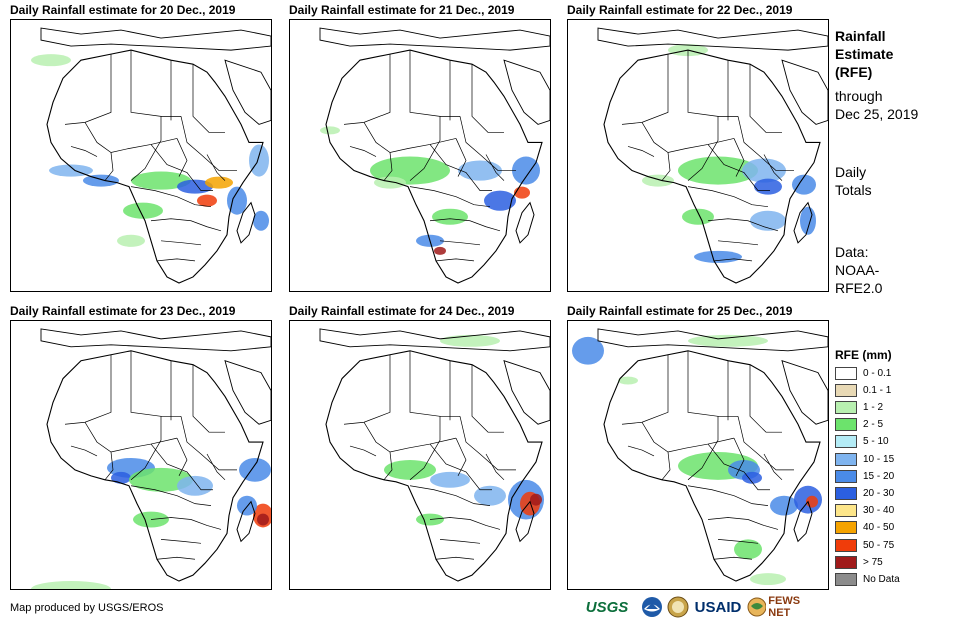 The image size is (967, 626). What do you see at coordinates (877, 390) in the screenshot?
I see `legend-label: 0.1 - 1` at bounding box center [877, 390].